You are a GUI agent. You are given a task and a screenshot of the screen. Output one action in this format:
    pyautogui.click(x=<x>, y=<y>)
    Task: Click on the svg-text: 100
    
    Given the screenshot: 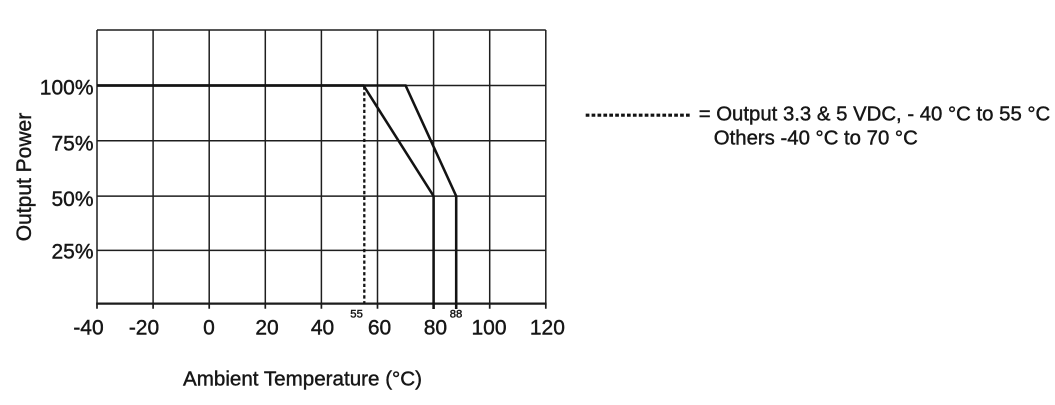 What is the action you would take?
    pyautogui.click(x=488, y=328)
    